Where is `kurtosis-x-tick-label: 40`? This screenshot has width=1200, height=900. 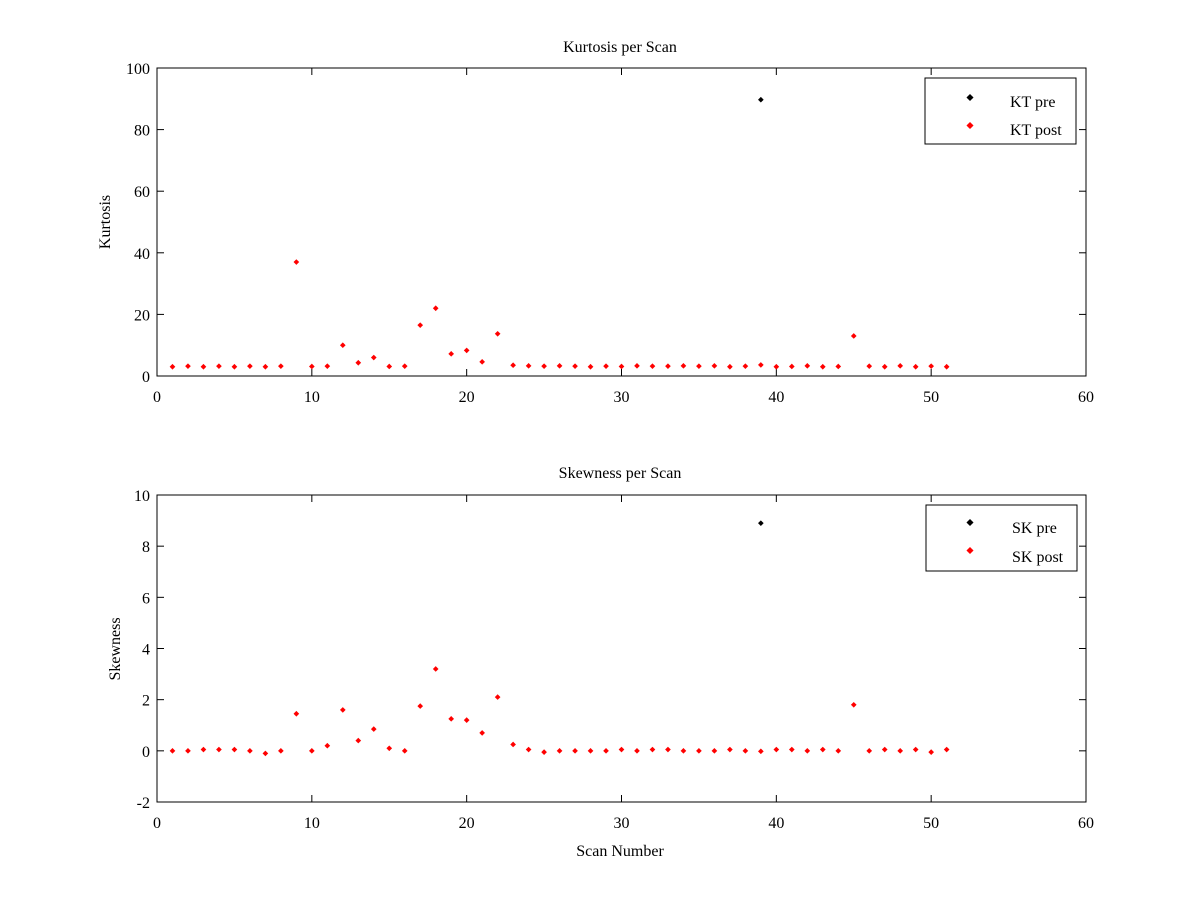 kurtosis-x-tick-label: 40 is located at coordinates (776, 397).